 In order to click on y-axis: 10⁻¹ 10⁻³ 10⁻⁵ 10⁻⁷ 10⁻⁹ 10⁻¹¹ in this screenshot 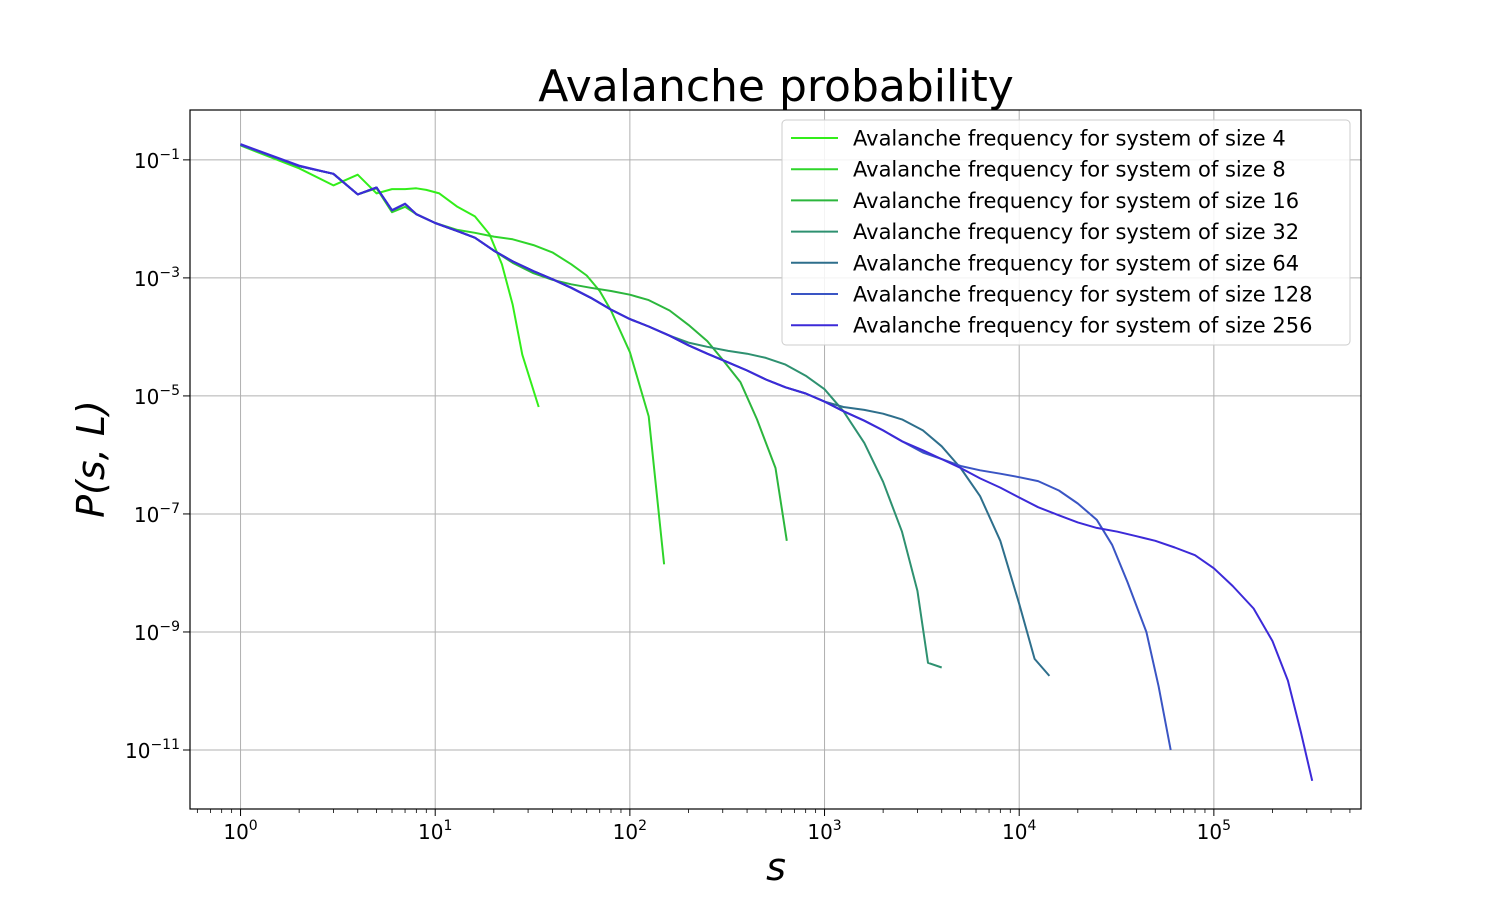, I will do `click(157, 455)`.